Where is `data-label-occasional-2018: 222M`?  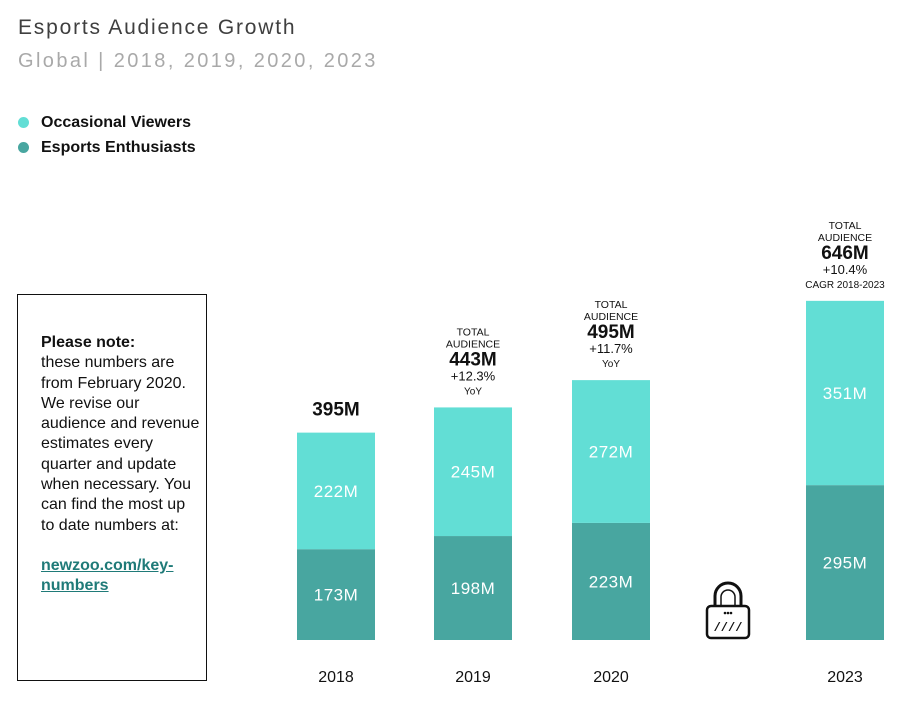 data-label-occasional-2018: 222M is located at coordinates (336, 491).